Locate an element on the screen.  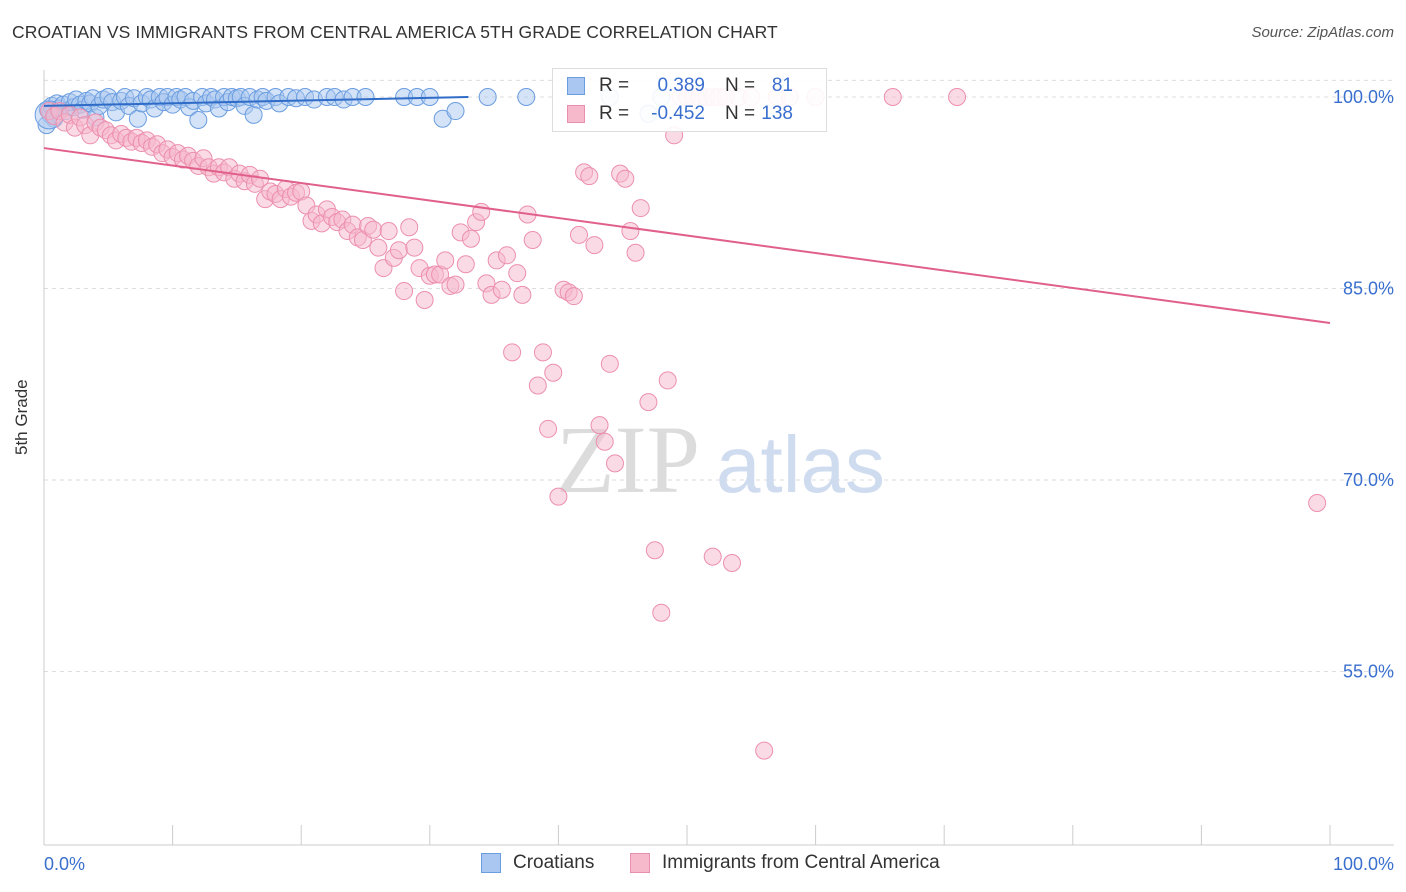
blue-swatch is located at coordinates (576, 86).